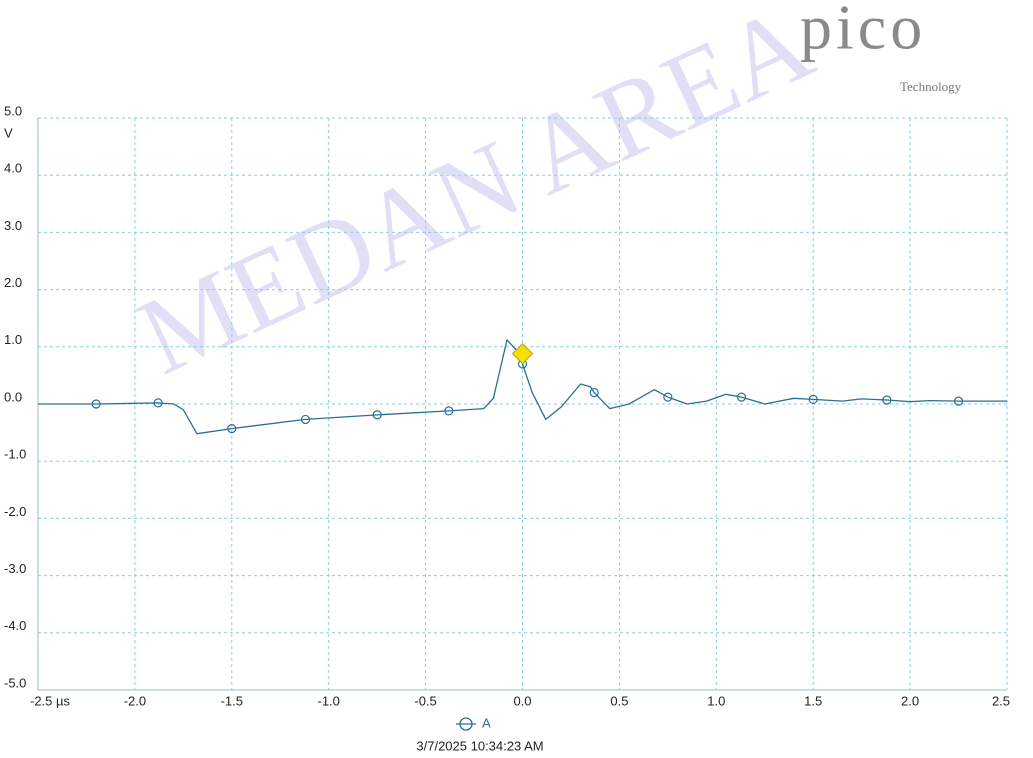 The width and height of the screenshot is (1033, 758). I want to click on y-tick-label: -3.0, so click(15, 568).